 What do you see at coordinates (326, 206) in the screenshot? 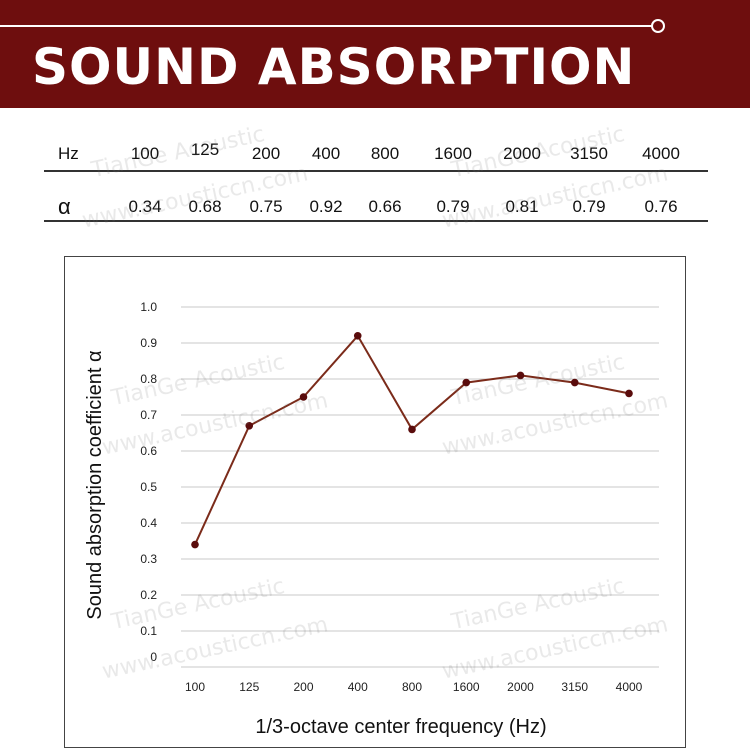
I see `table-coefficient-cell: 0.92` at bounding box center [326, 206].